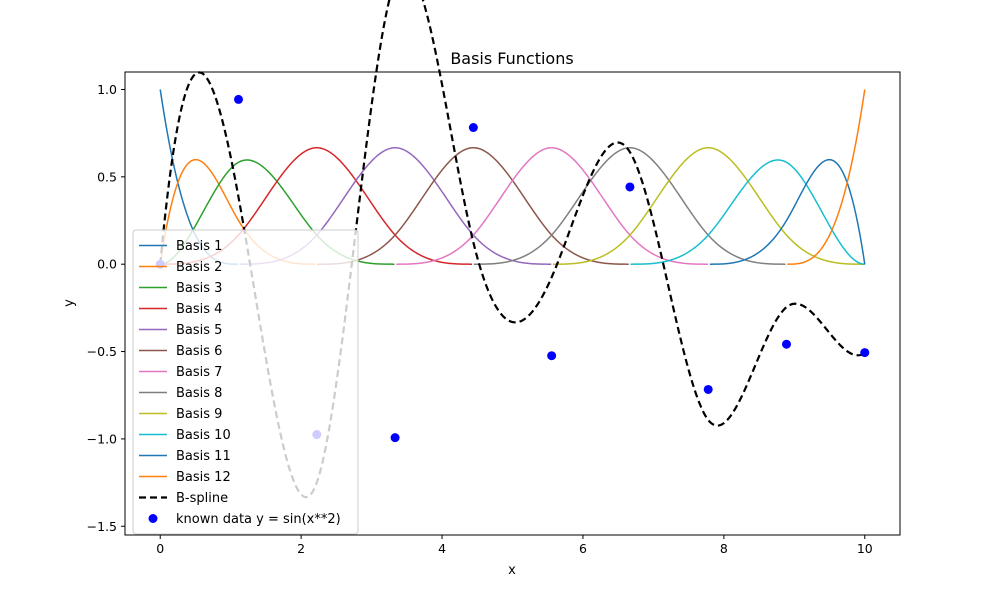 This screenshot has height=600, width=1000. What do you see at coordinates (199, 288) in the screenshot?
I see `legend-label: Basis 3` at bounding box center [199, 288].